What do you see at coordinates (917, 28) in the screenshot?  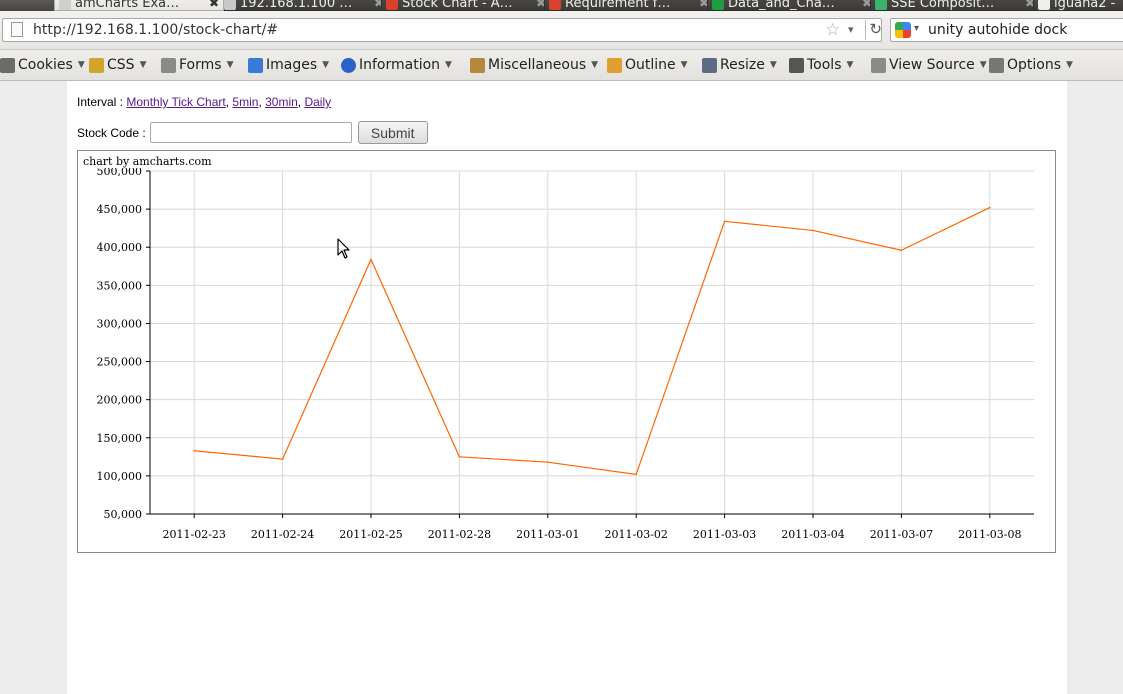 I see `search-engine-dropdown-icon: ▾` at bounding box center [917, 28].